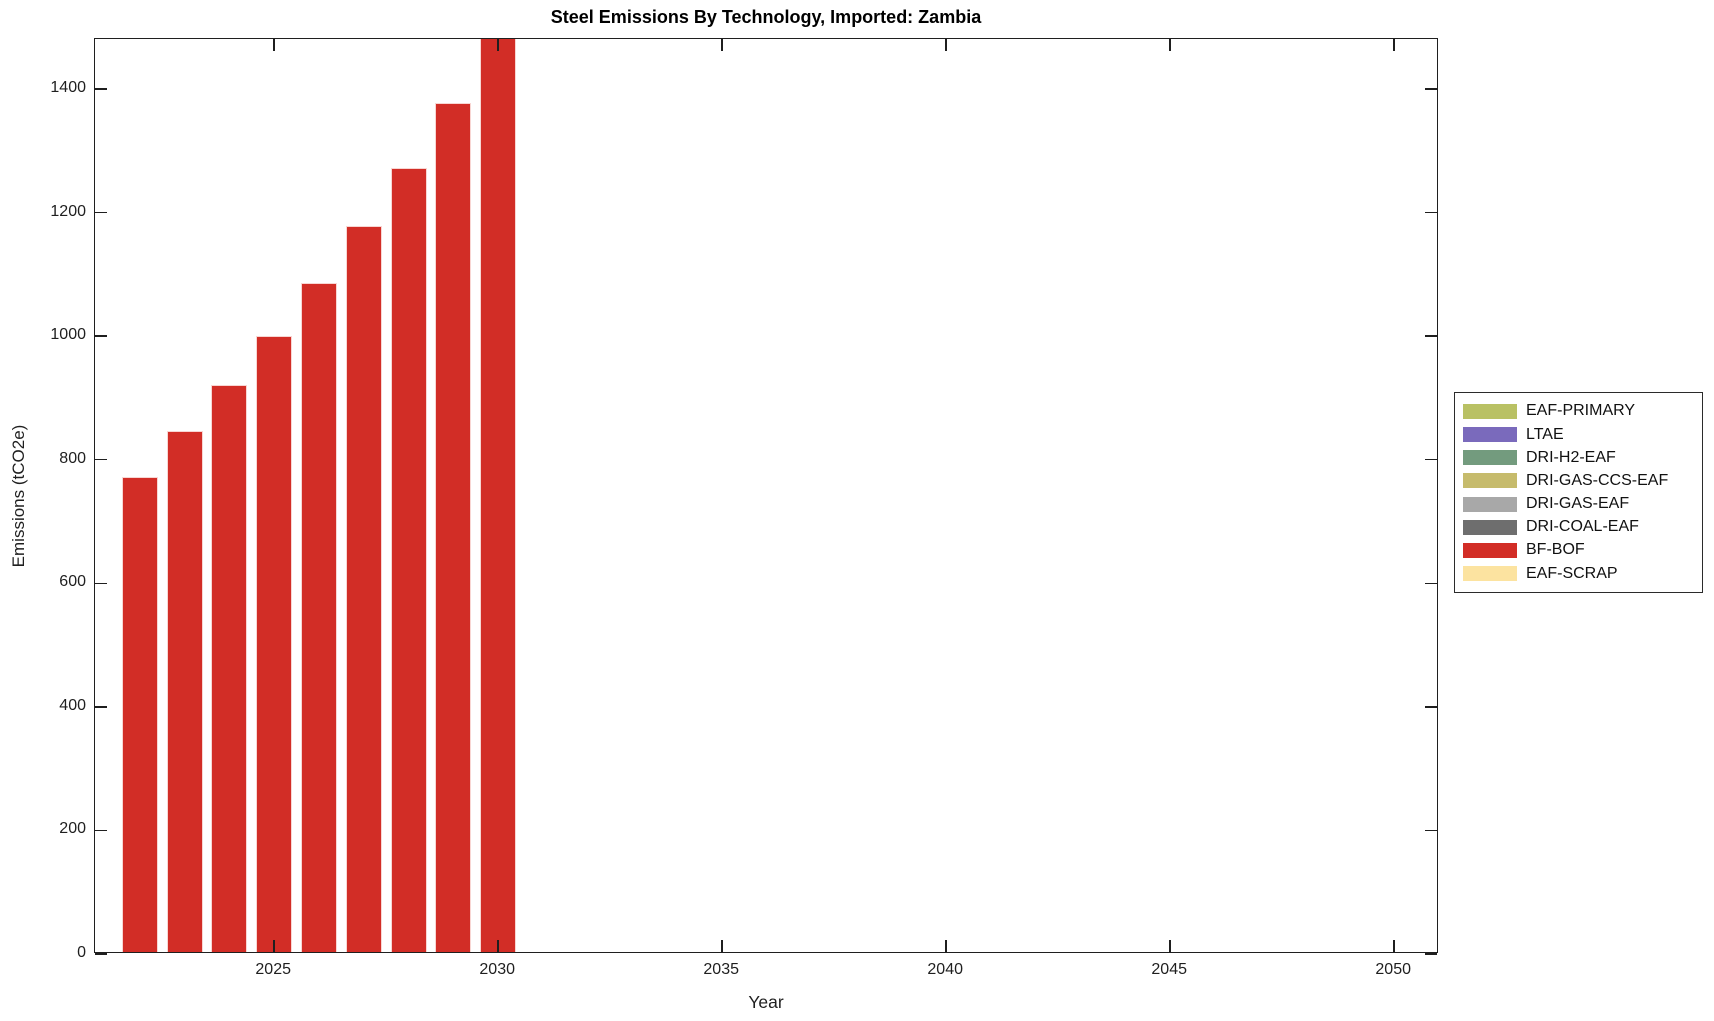 Image resolution: width=1714 pixels, height=1021 pixels. What do you see at coordinates (498, 946) in the screenshot?
I see `x-tick-2030` at bounding box center [498, 946].